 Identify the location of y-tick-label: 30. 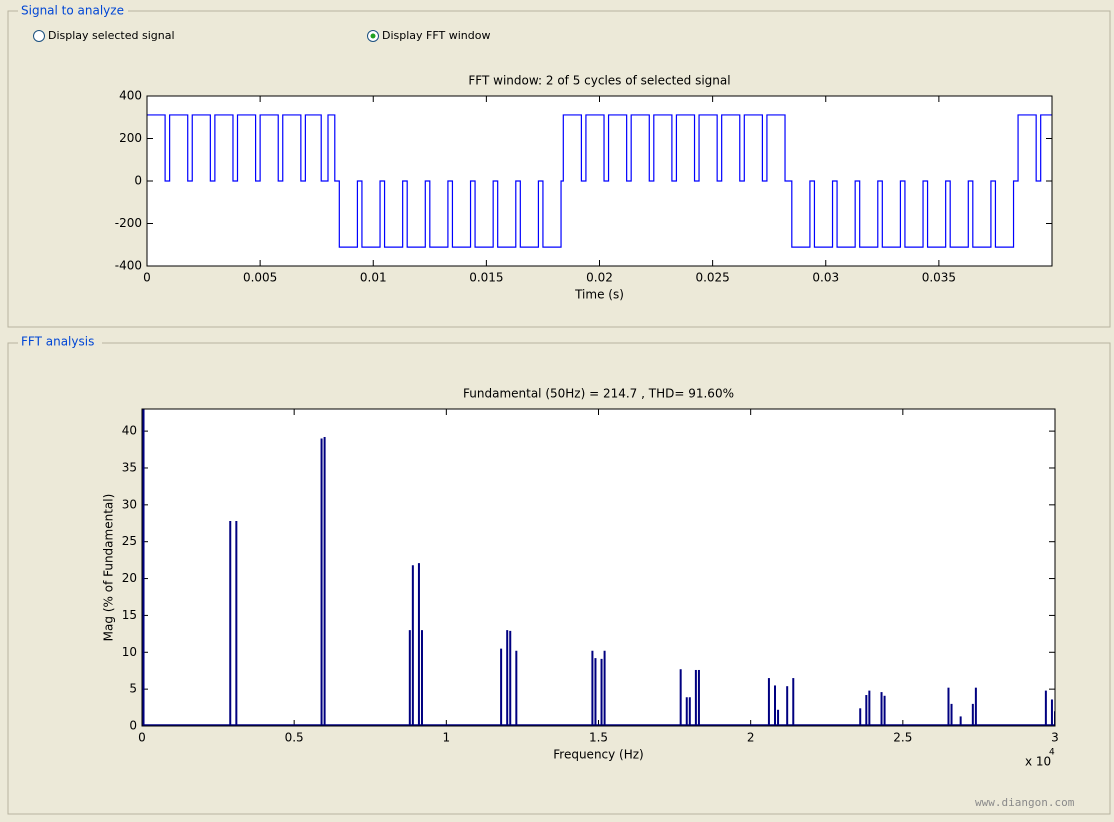
(129, 504).